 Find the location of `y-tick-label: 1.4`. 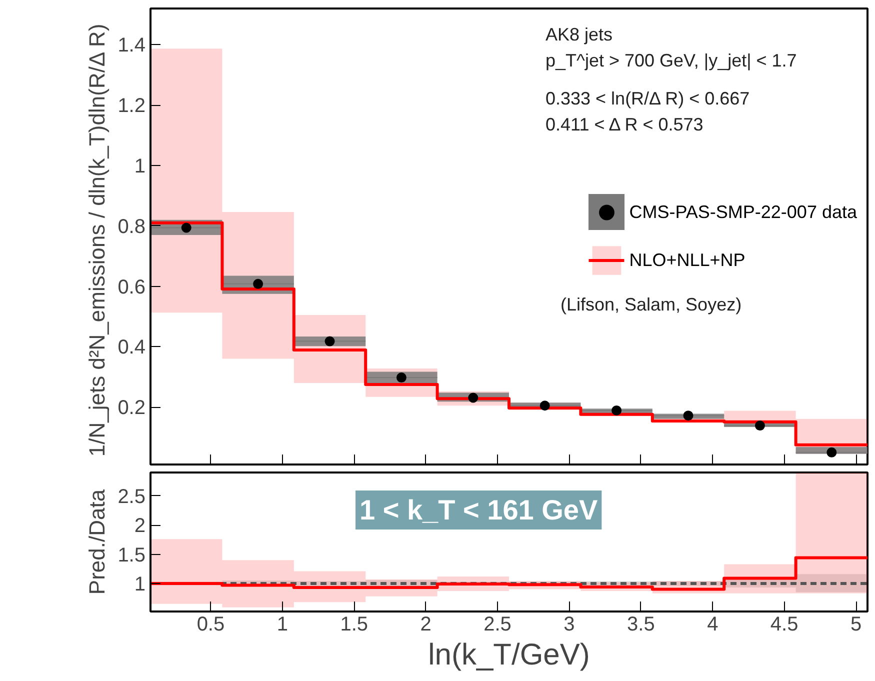

y-tick-label: 1.4 is located at coordinates (132, 45).